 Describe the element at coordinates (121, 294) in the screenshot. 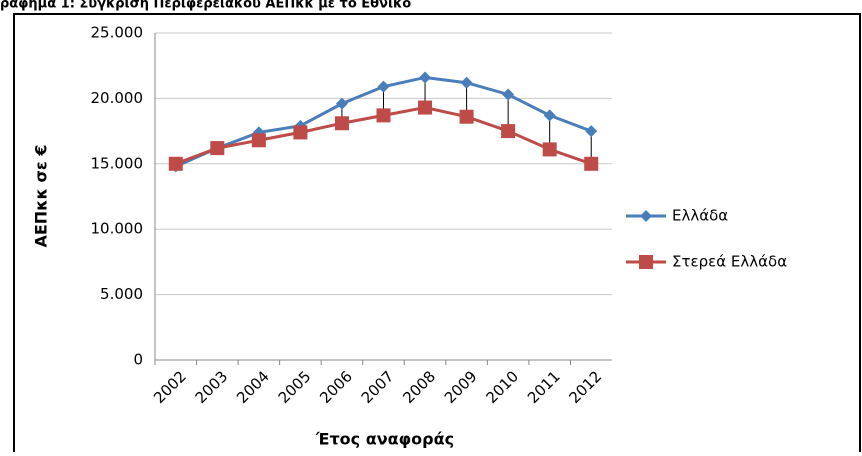

I see `y-tick-label: 5.000` at that location.